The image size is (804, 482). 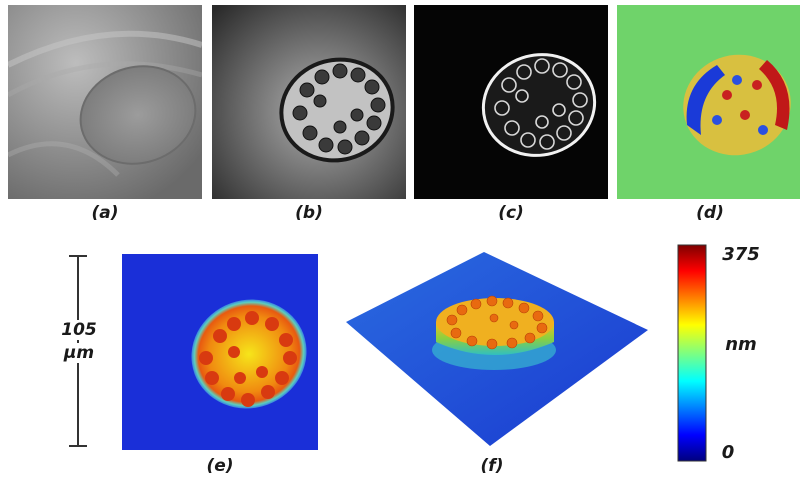 I want to click on scale-bar-unit: µm, so click(x=79, y=353).